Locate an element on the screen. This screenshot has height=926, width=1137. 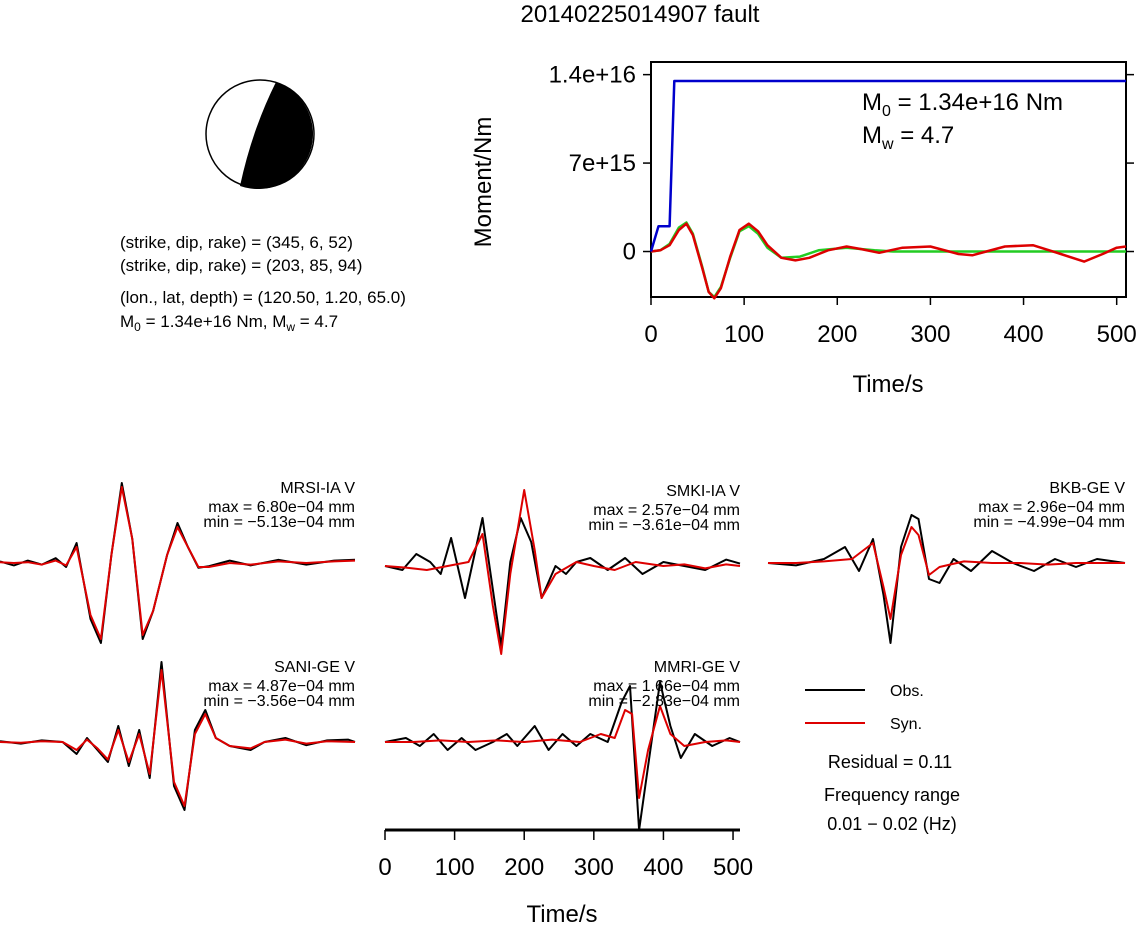
station-label: MMRI-GE V is located at coordinates (697, 667).